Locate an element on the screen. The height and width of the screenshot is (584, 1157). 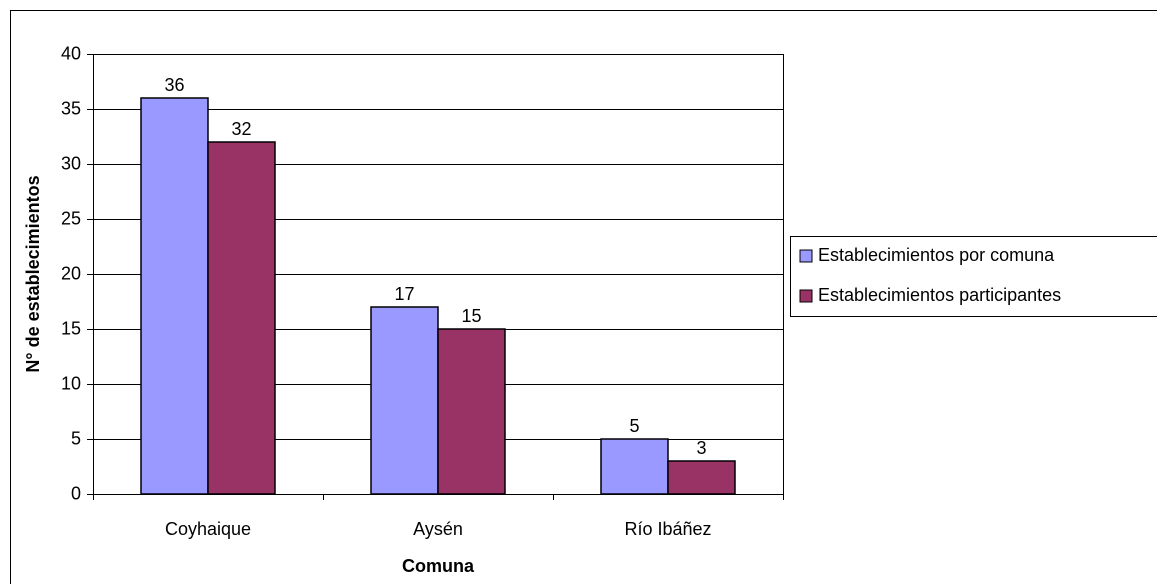
data-label: 3 is located at coordinates (701, 448).